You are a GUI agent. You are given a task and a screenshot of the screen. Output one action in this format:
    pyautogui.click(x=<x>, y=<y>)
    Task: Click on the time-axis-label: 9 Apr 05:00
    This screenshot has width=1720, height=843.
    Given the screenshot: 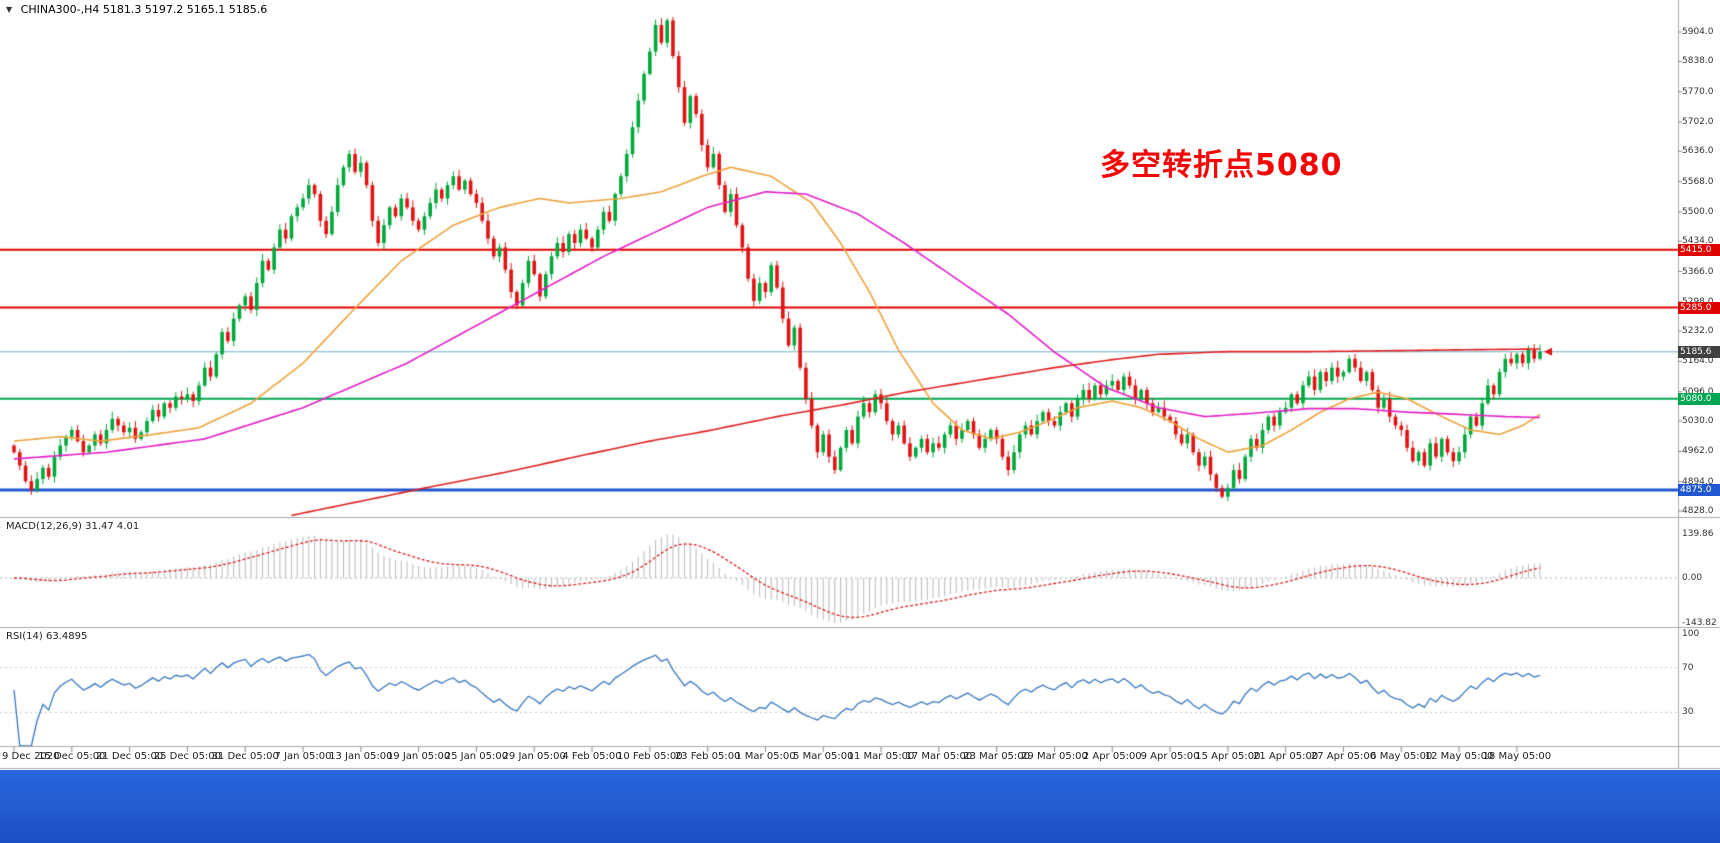 What is the action you would take?
    pyautogui.click(x=1170, y=756)
    